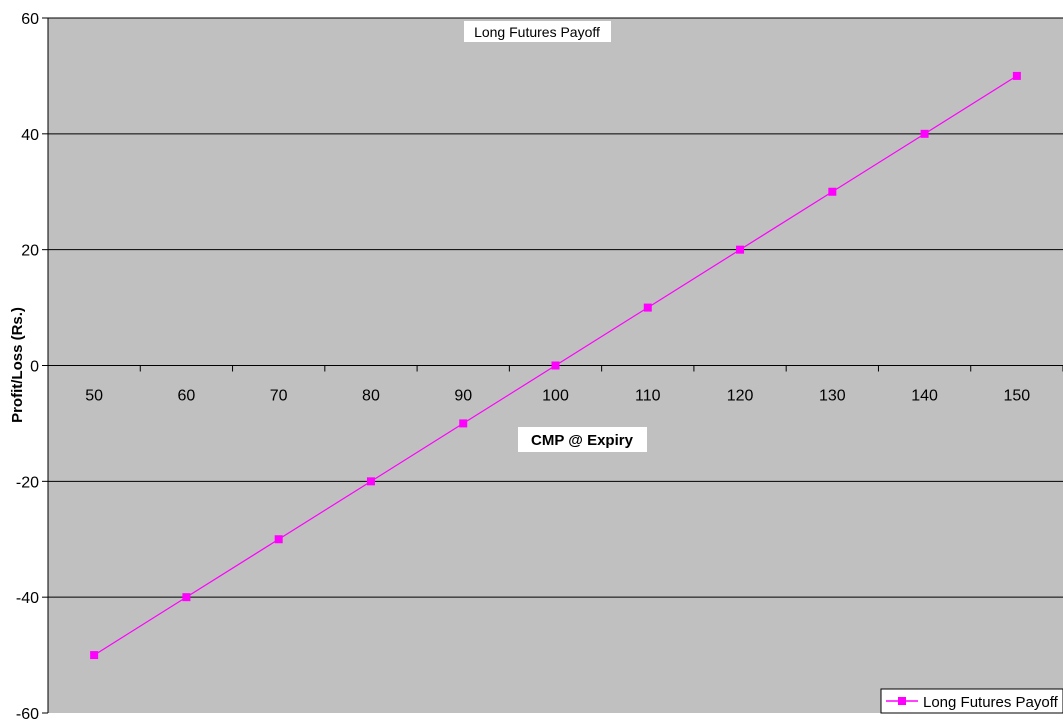 The image size is (1063, 722). I want to click on x-tick-label: 120, so click(740, 396).